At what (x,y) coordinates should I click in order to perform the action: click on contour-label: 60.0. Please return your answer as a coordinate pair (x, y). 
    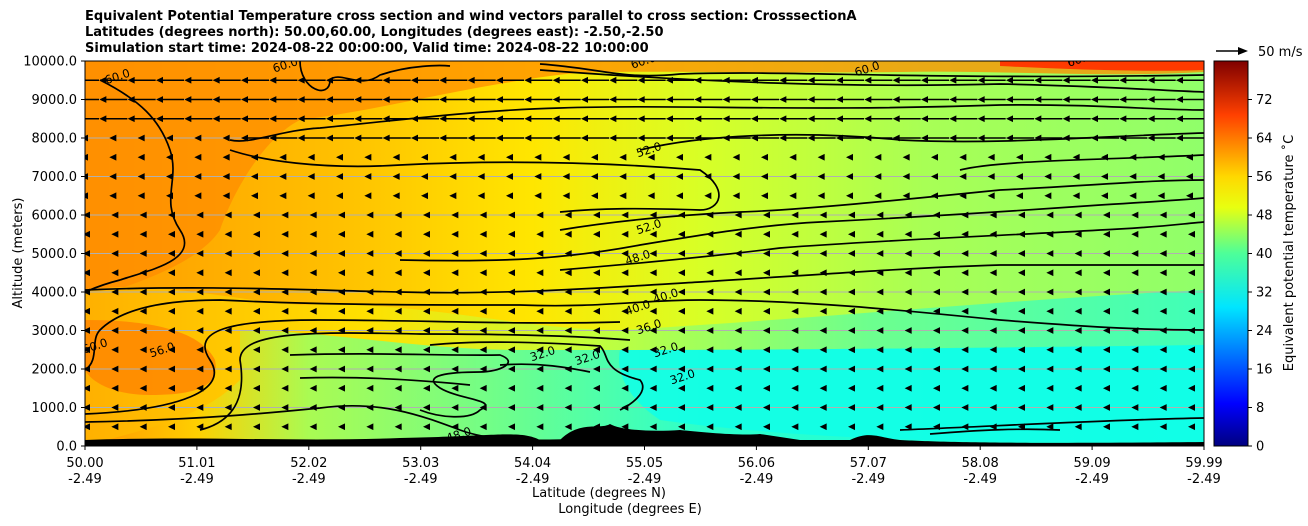
    Looking at the image, I should click on (1079, 59).